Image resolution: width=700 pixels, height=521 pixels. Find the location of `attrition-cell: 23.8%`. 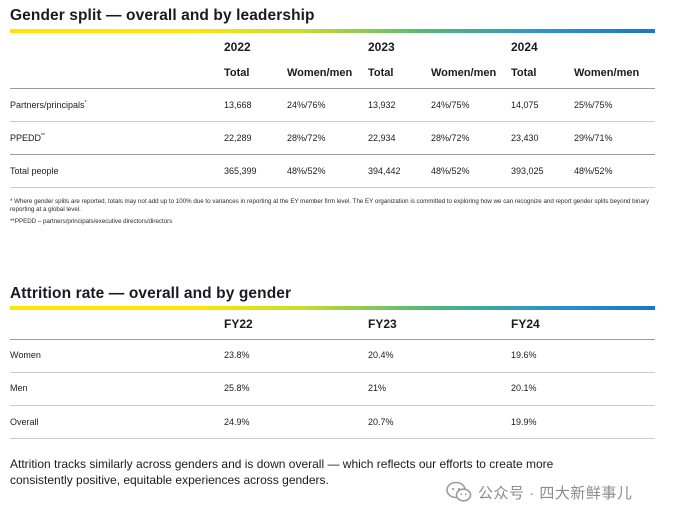

attrition-cell: 23.8% is located at coordinates (237, 355).